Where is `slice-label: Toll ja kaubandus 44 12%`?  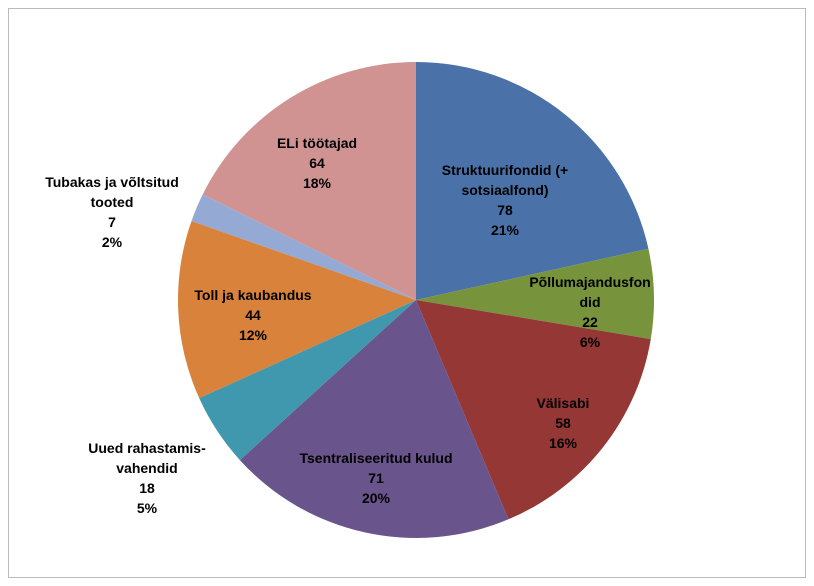
slice-label: Toll ja kaubandus 44 12% is located at coordinates (253, 315).